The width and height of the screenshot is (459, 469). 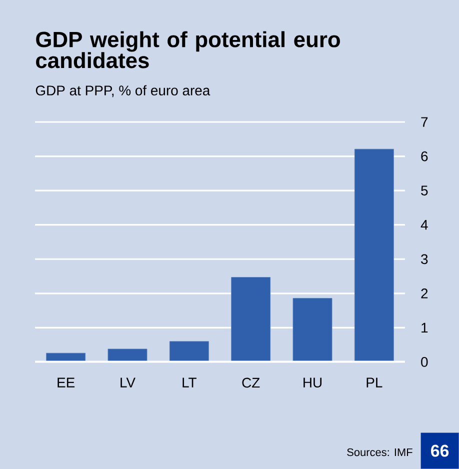 What do you see at coordinates (123, 91) in the screenshot?
I see `chart-subtitle: GDP at PPP, % of euro area` at bounding box center [123, 91].